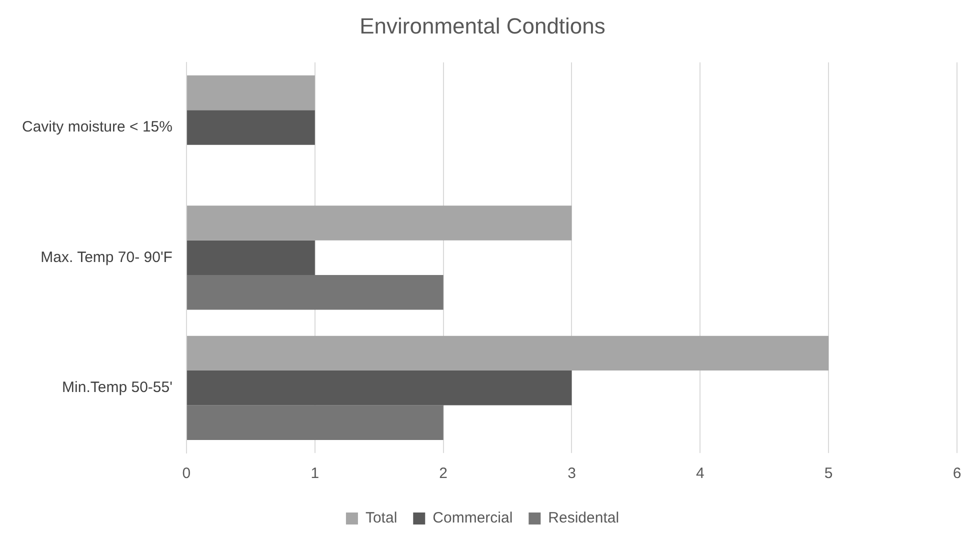  I want to click on x-tick-label: 1, so click(315, 473).